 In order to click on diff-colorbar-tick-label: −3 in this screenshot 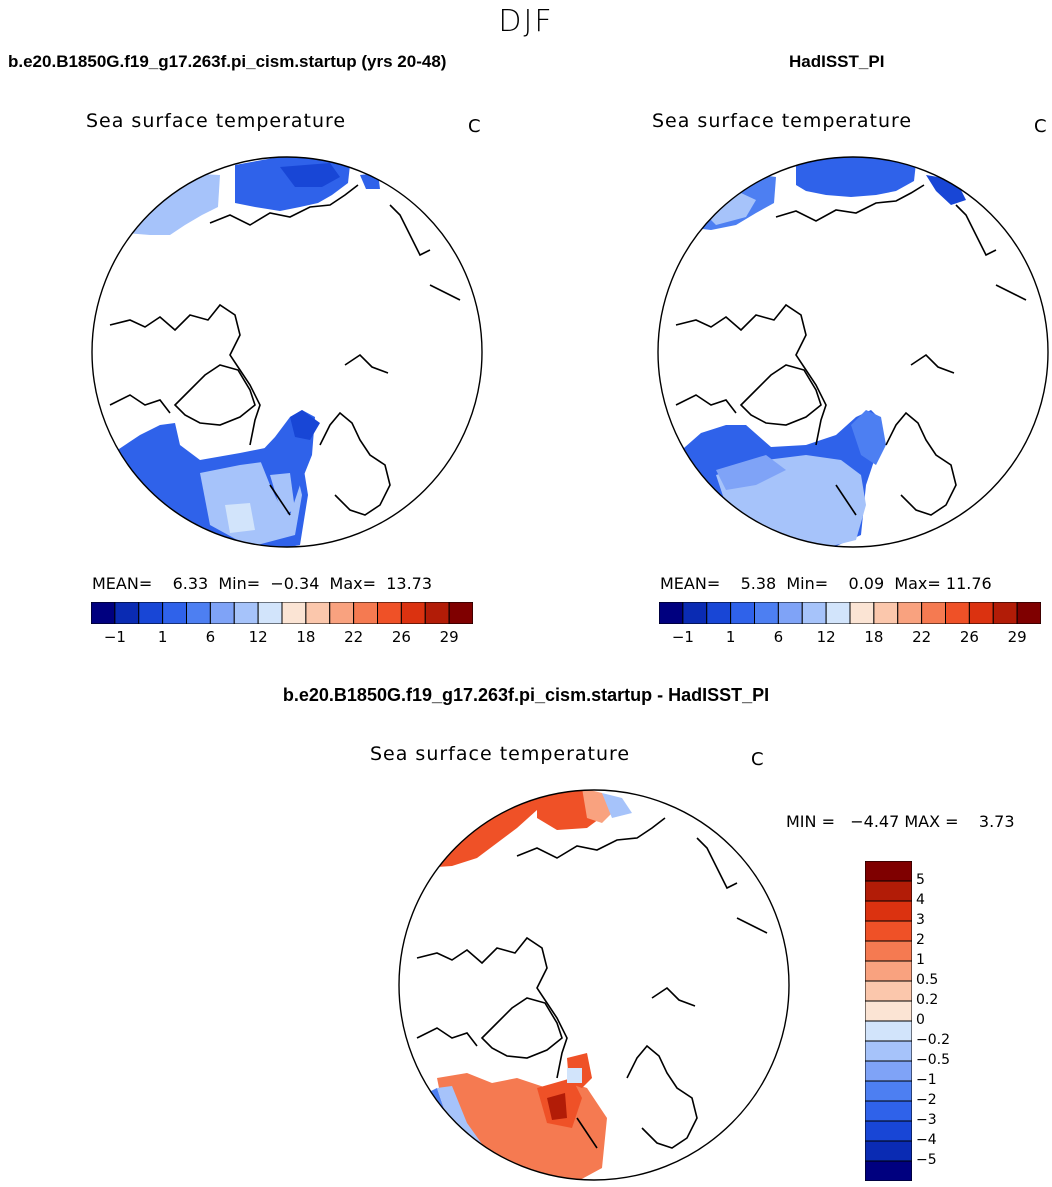, I will do `click(926, 1120)`.